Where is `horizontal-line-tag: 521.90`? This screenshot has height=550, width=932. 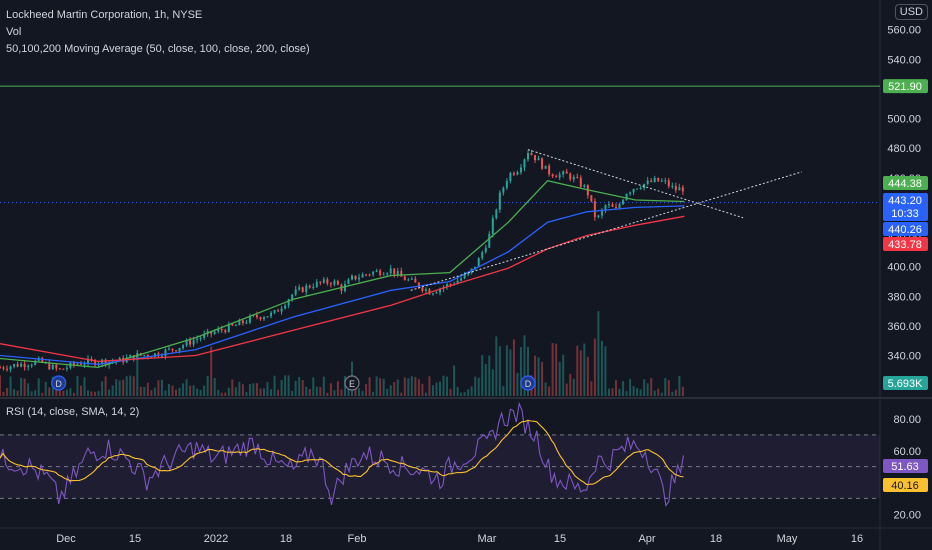
horizontal-line-tag: 521.90 is located at coordinates (905, 87).